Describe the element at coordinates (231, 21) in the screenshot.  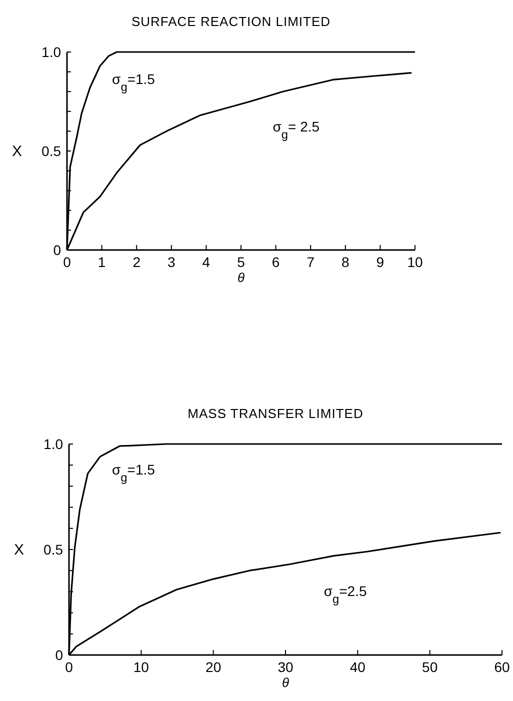
I see `chart-title: SURFACE REACTION LIMITED` at that location.